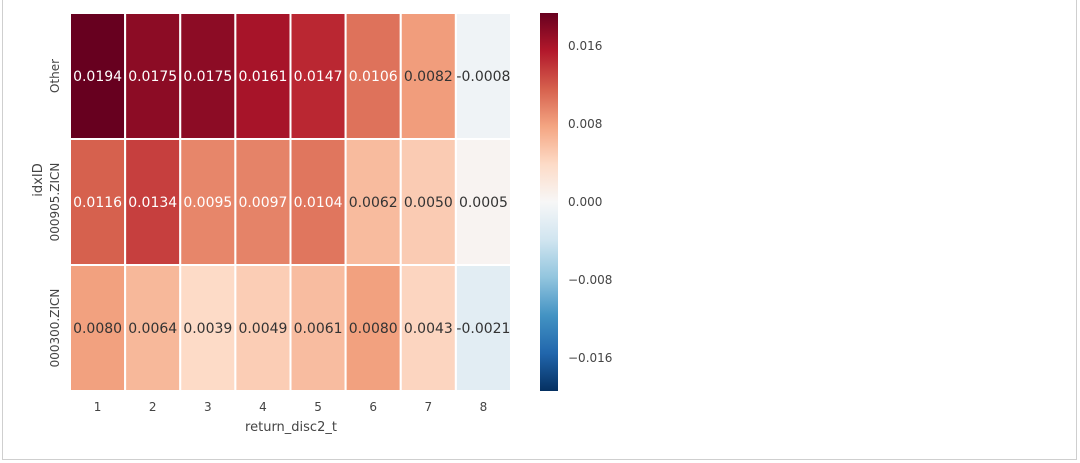 Image resolution: width=1080 pixels, height=463 pixels. Describe the element at coordinates (55, 202) in the screenshot. I see `y-tick-label: 000905.ZICN` at that location.